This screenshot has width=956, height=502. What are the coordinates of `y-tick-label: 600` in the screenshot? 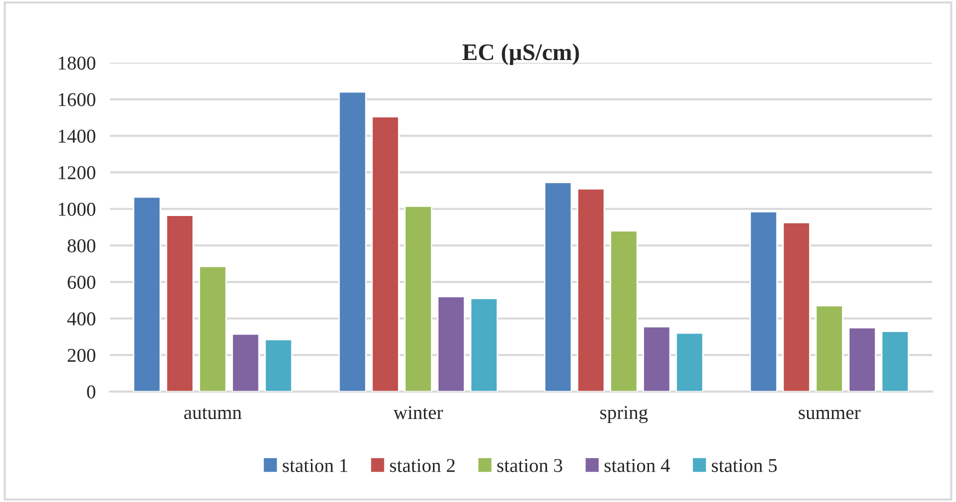 It's located at (82, 282).